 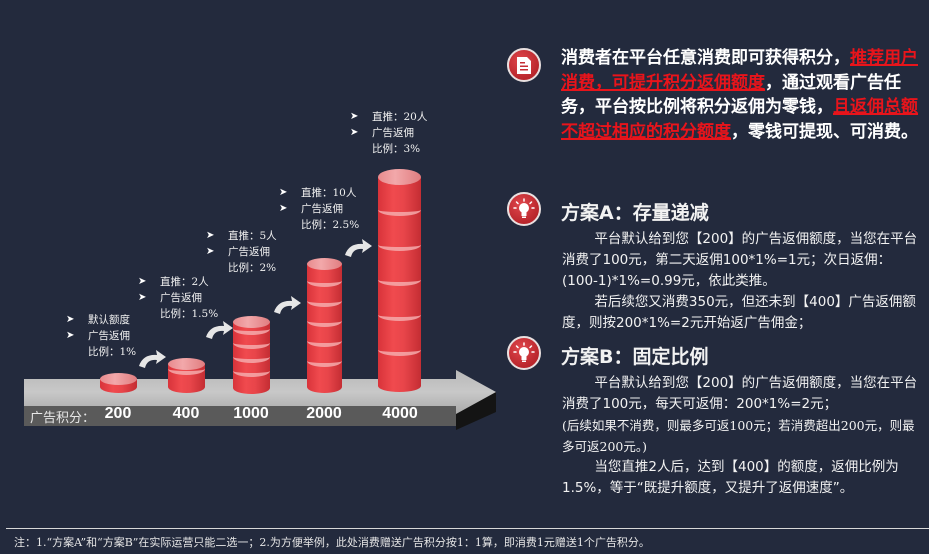 I want to click on level-label-400: ➤ 直推：2人 ➤ 广告返佣 比例：1.5%, so click(x=178, y=298).